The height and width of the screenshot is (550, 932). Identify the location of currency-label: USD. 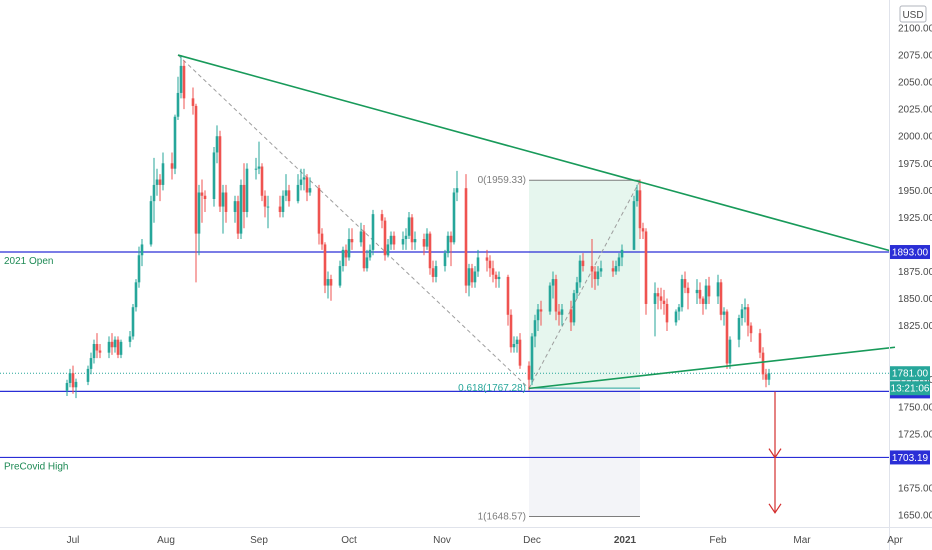
(912, 15).